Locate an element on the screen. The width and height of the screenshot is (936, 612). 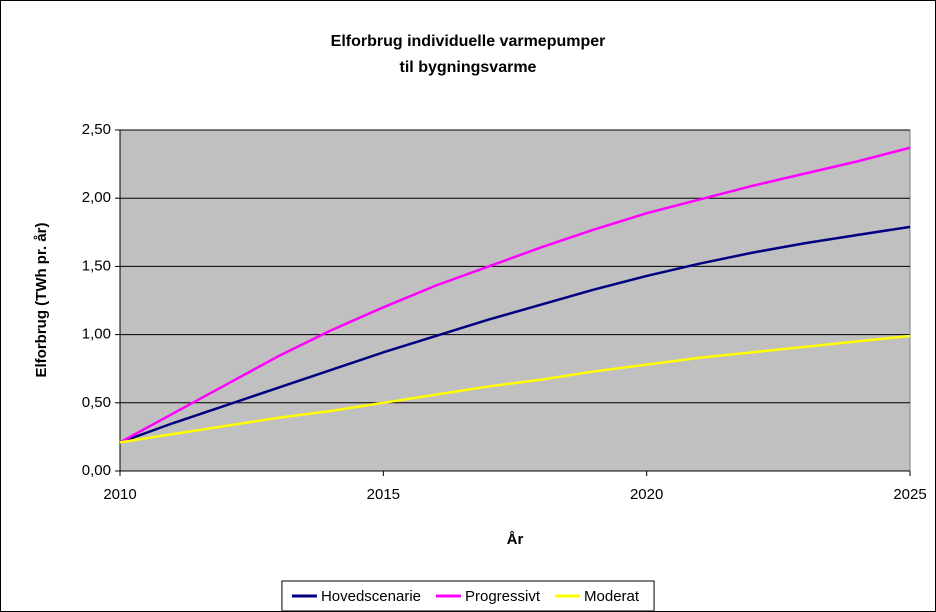
x-tick-label: 2010 is located at coordinates (119, 494).